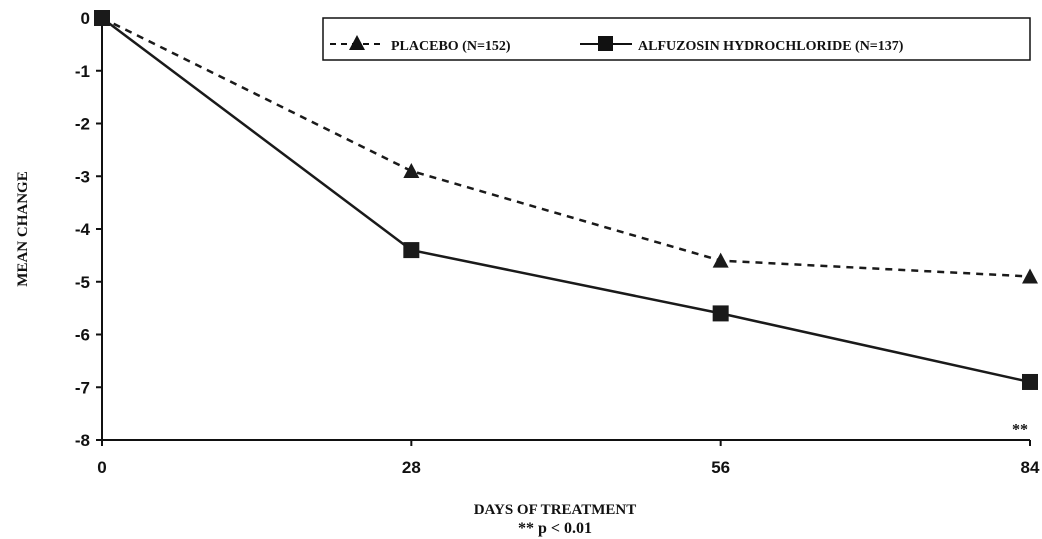  What do you see at coordinates (411, 467) in the screenshot?
I see `x-tick-label: 28` at bounding box center [411, 467].